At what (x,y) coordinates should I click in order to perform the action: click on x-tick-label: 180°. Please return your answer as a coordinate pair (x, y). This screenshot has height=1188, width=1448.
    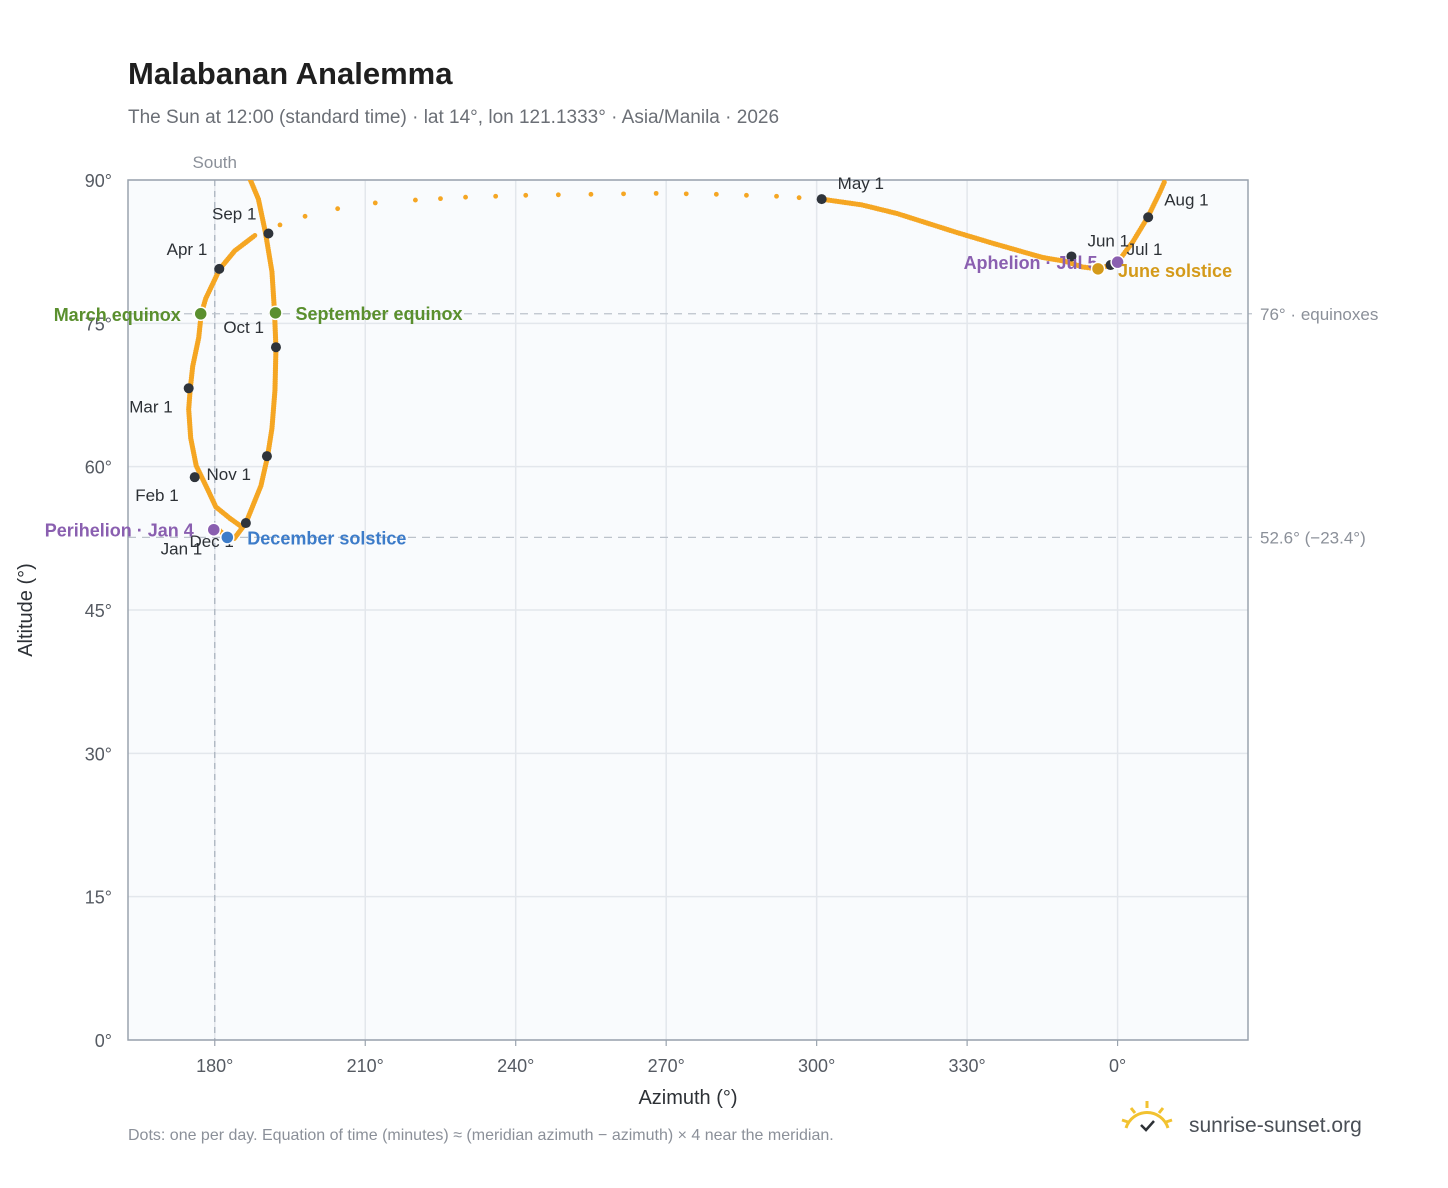
    Looking at the image, I should click on (214, 1066).